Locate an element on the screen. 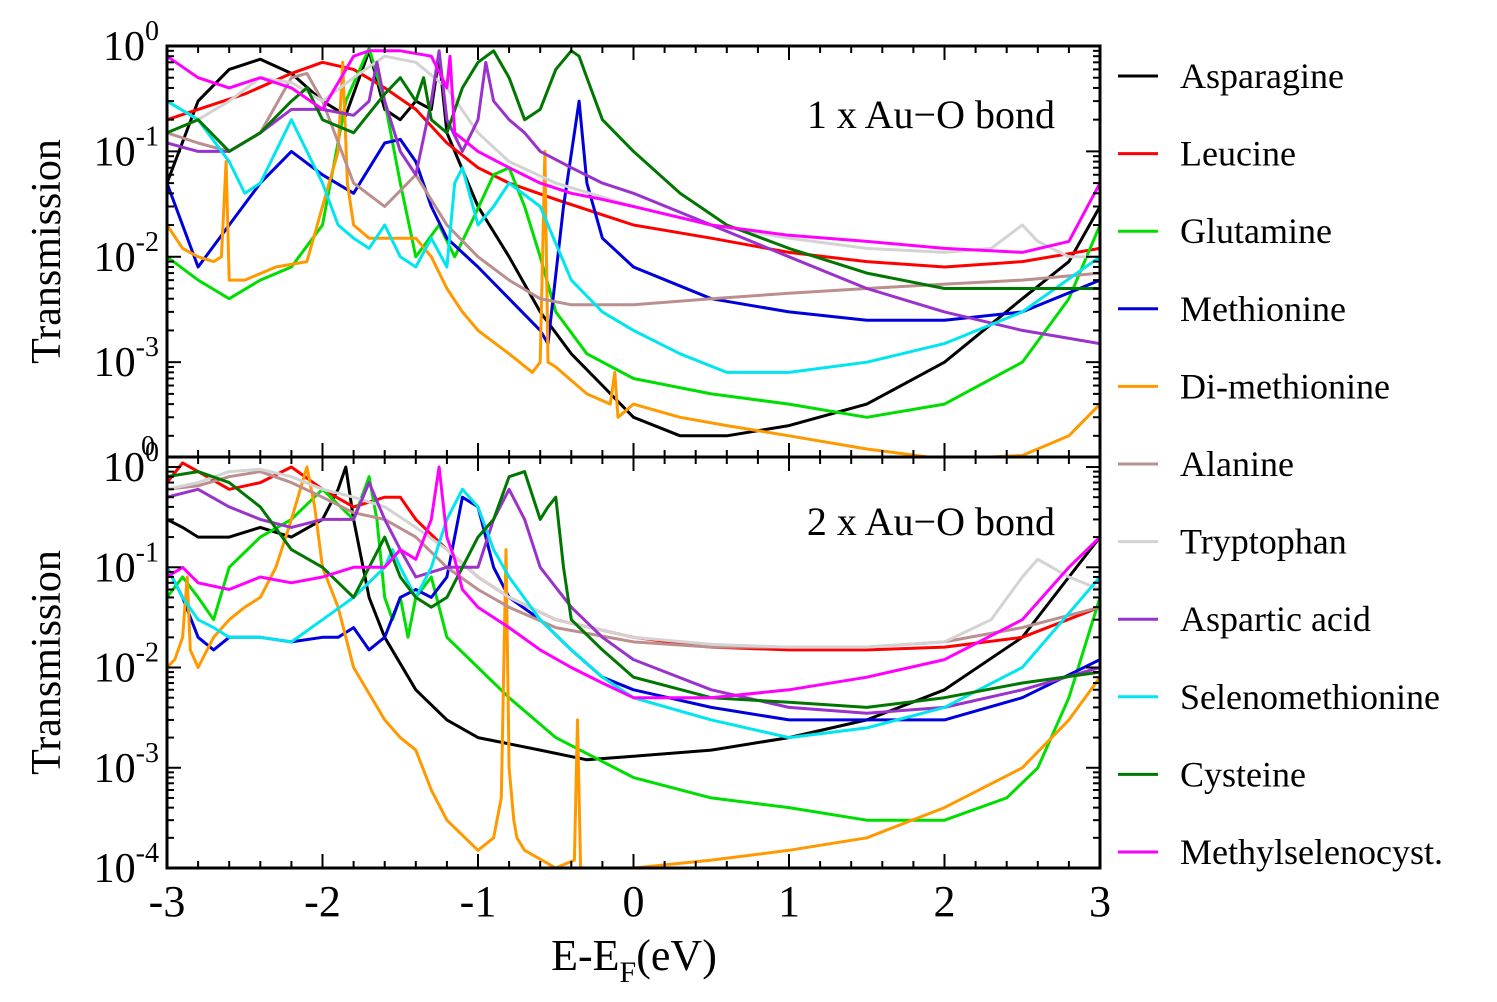  x-axis-label-sub: F is located at coordinates (628, 972).